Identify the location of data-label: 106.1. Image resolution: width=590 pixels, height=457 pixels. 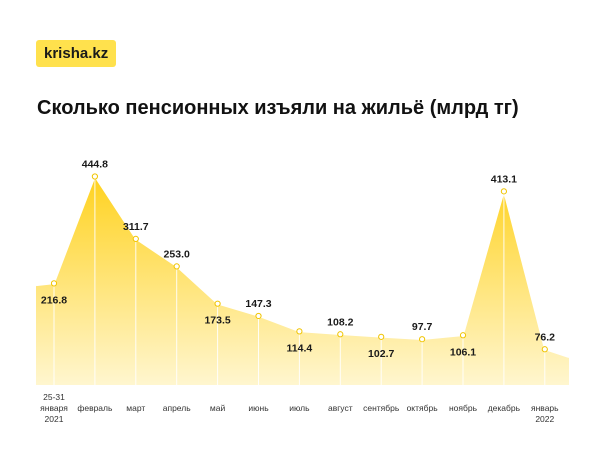
(463, 352).